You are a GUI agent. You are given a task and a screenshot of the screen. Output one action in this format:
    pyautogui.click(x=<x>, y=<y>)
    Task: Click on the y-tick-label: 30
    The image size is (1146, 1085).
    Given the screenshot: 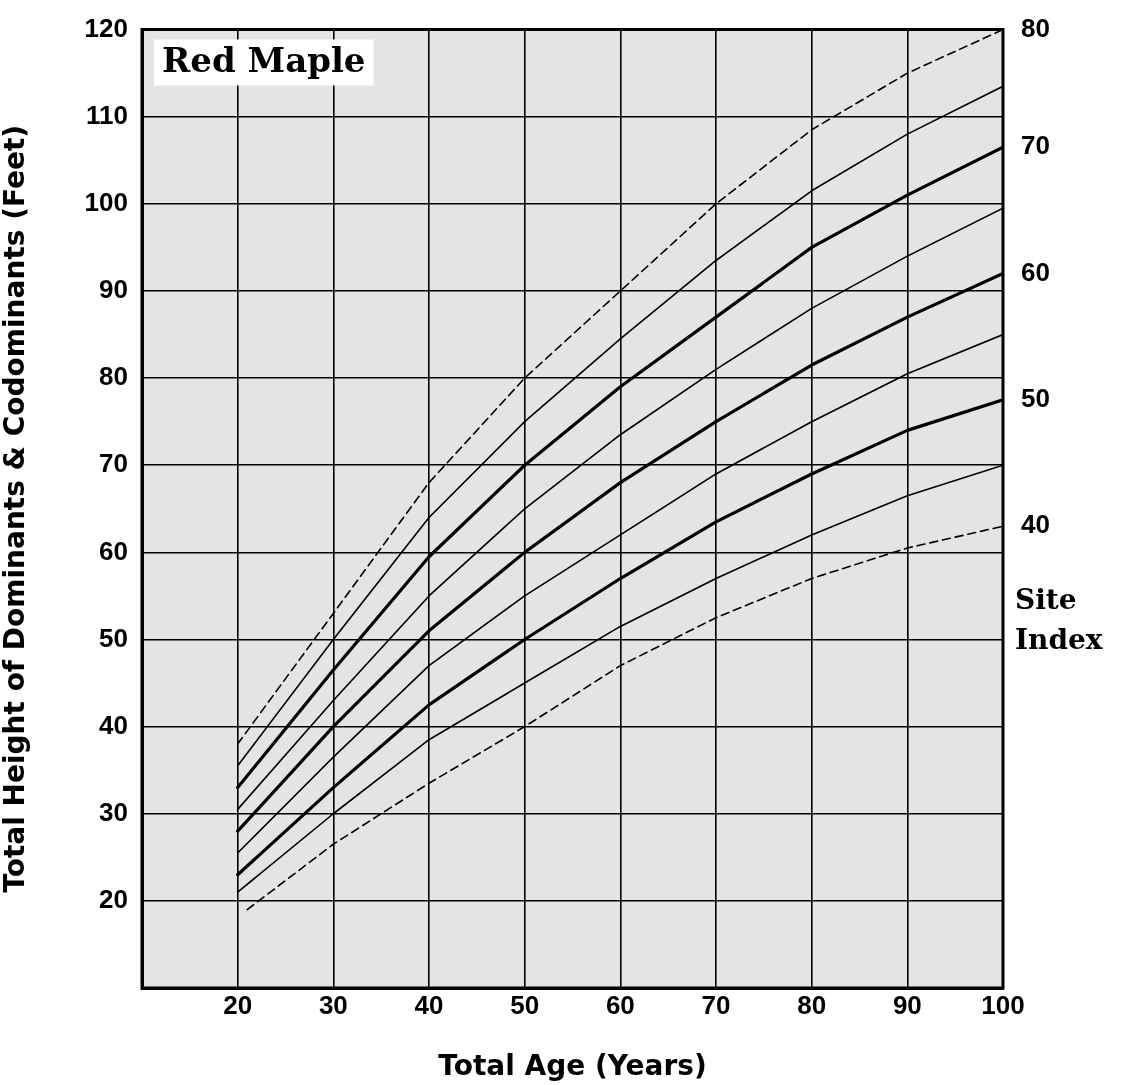 What is the action you would take?
    pyautogui.click(x=113, y=811)
    